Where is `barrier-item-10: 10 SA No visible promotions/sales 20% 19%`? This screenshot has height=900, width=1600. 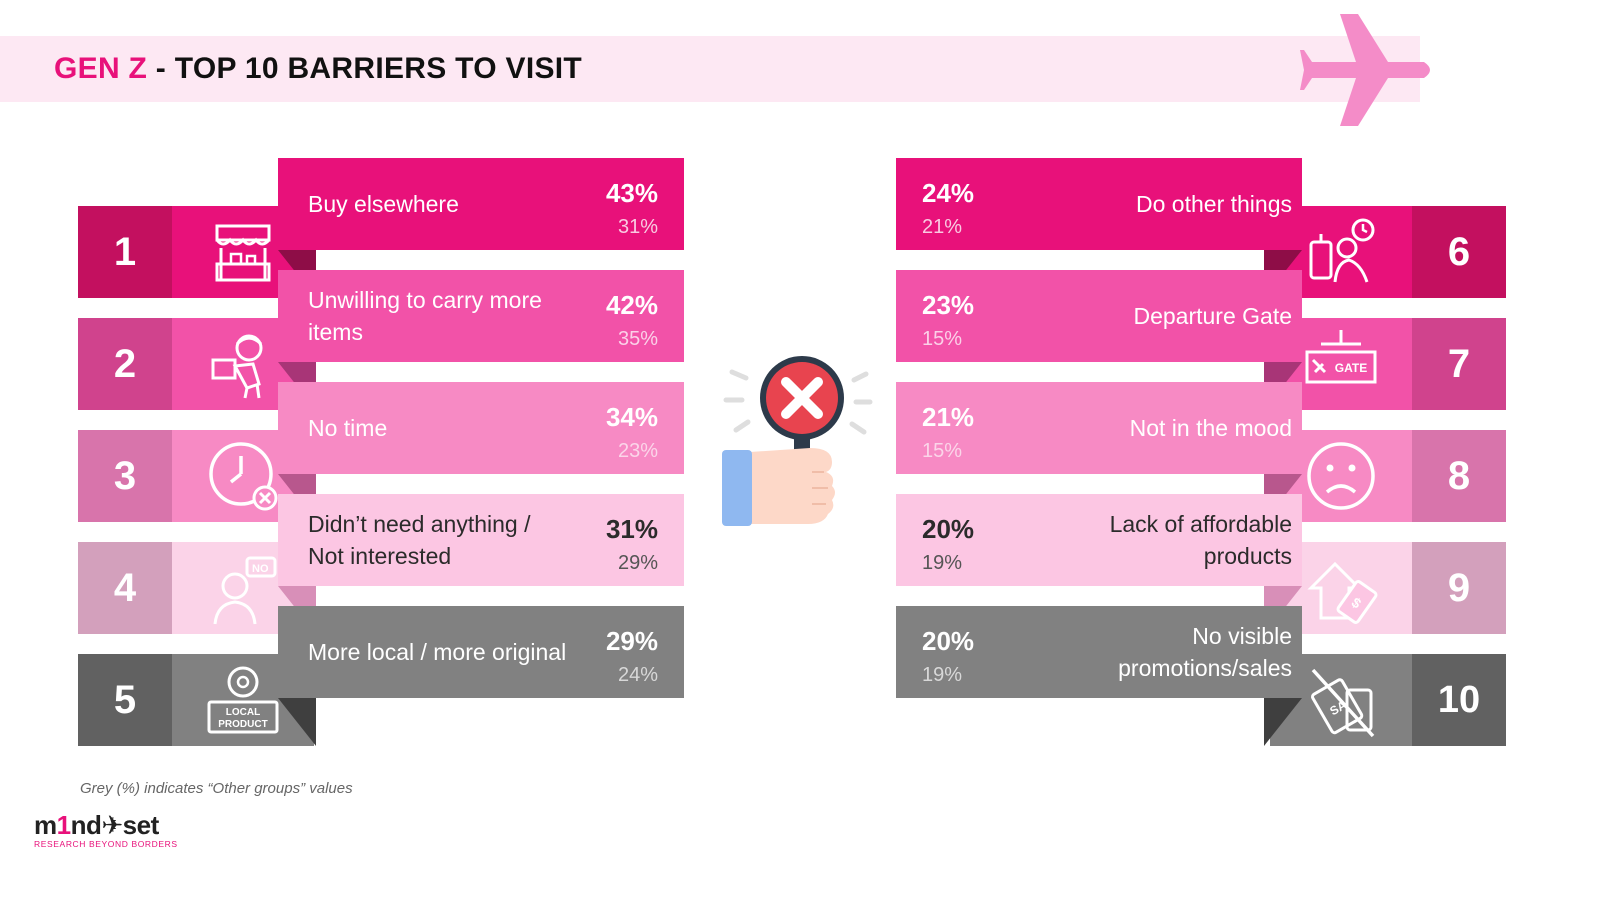
barrier-item-10: 10 SA No visible promotions/sales 20% 19% is located at coordinates (1204, 691).